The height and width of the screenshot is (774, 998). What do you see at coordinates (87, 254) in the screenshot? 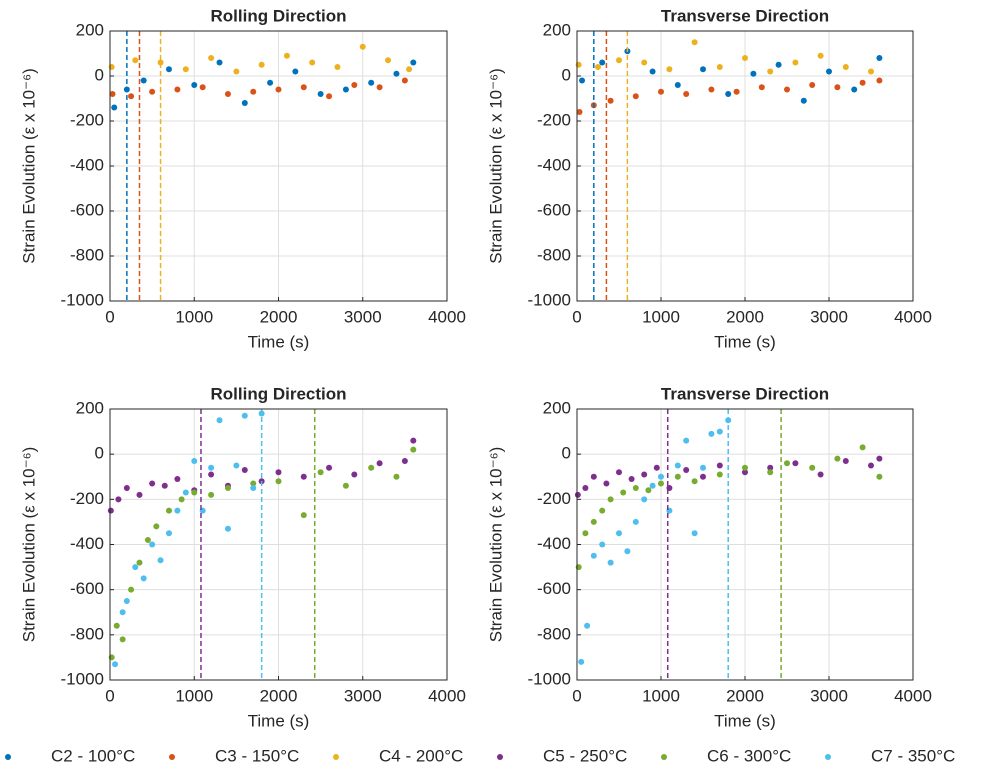
I see `y-tick-label: -800` at bounding box center [87, 254].